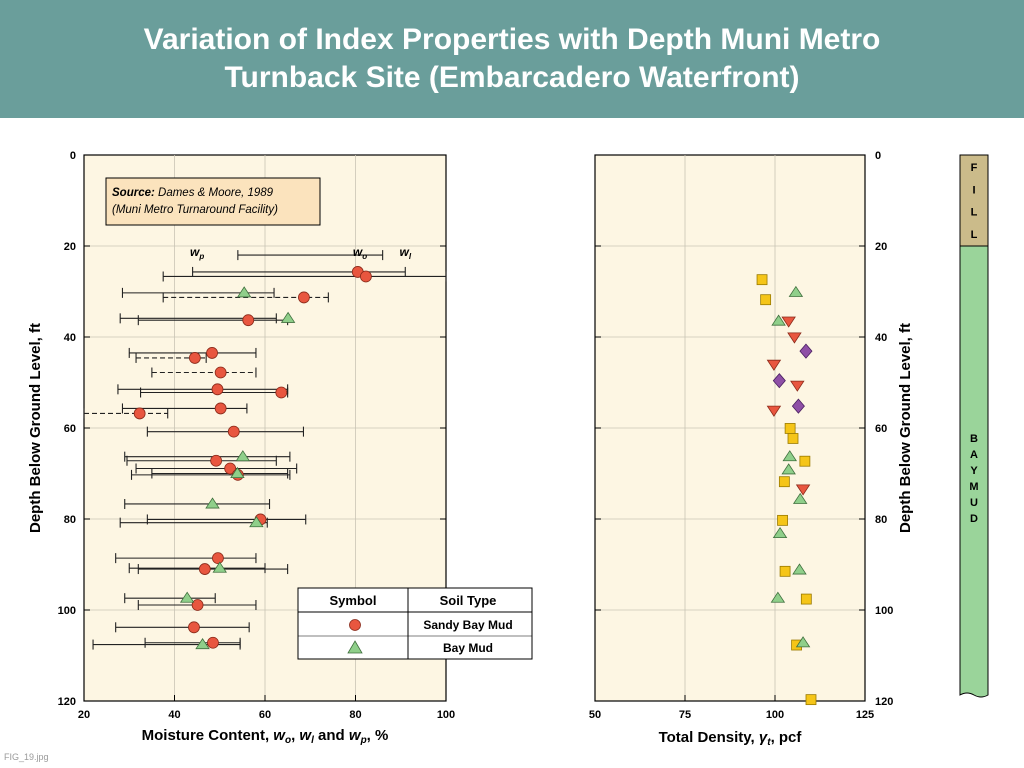 The width and height of the screenshot is (1024, 768). What do you see at coordinates (301, 253) in the screenshot?
I see `w-labels: wp wo wl` at bounding box center [301, 253].